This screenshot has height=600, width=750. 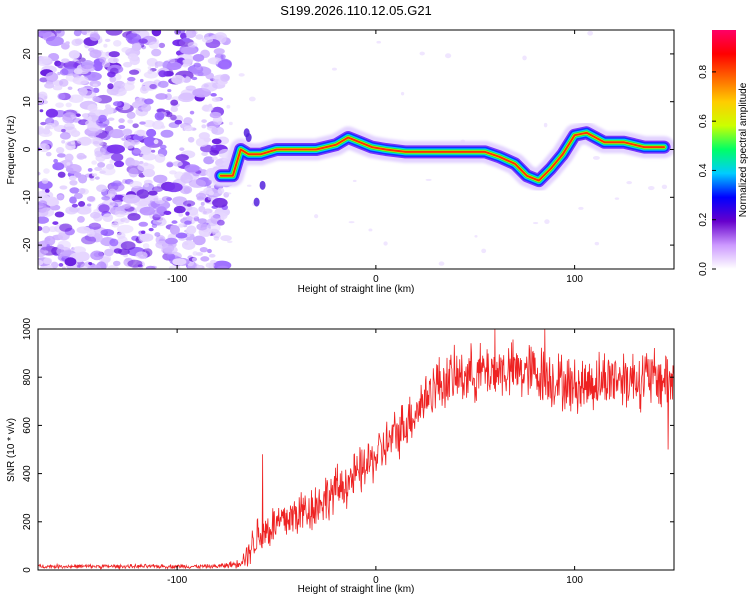 I want to click on colorbar-label: Normalized spectral amplitude, so click(x=743, y=149).